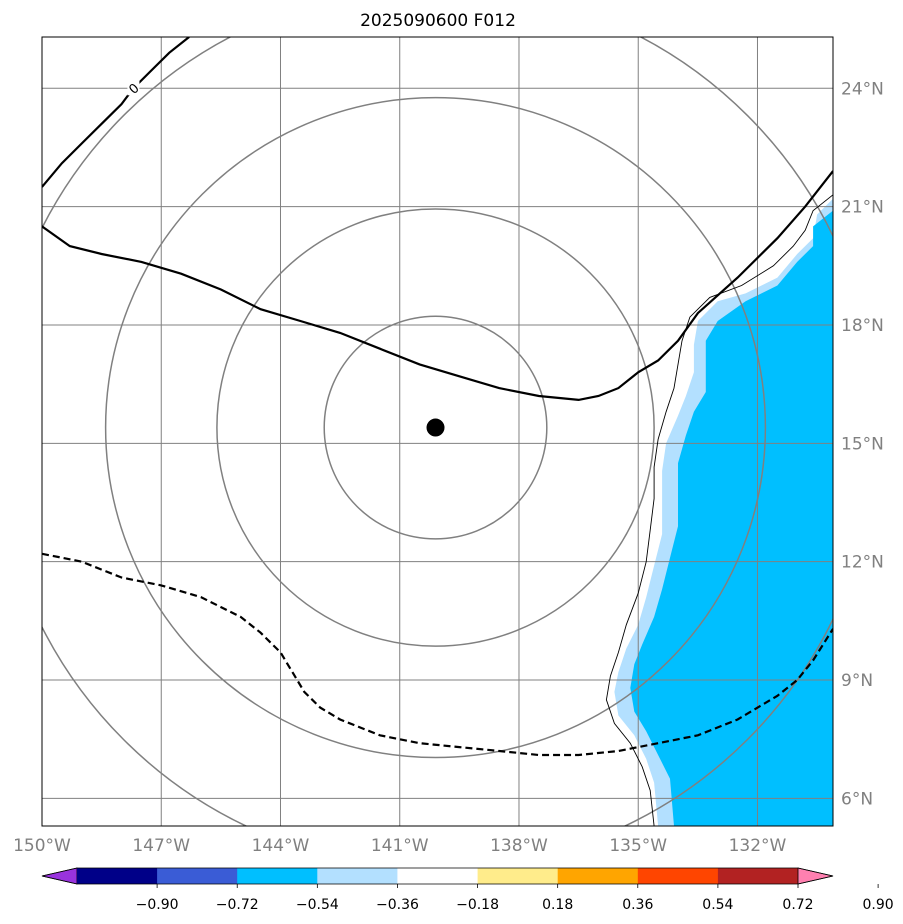 The height and width of the screenshot is (924, 903). Describe the element at coordinates (477, 905) in the screenshot. I see `colorbar-tick-label: −0.18` at that location.